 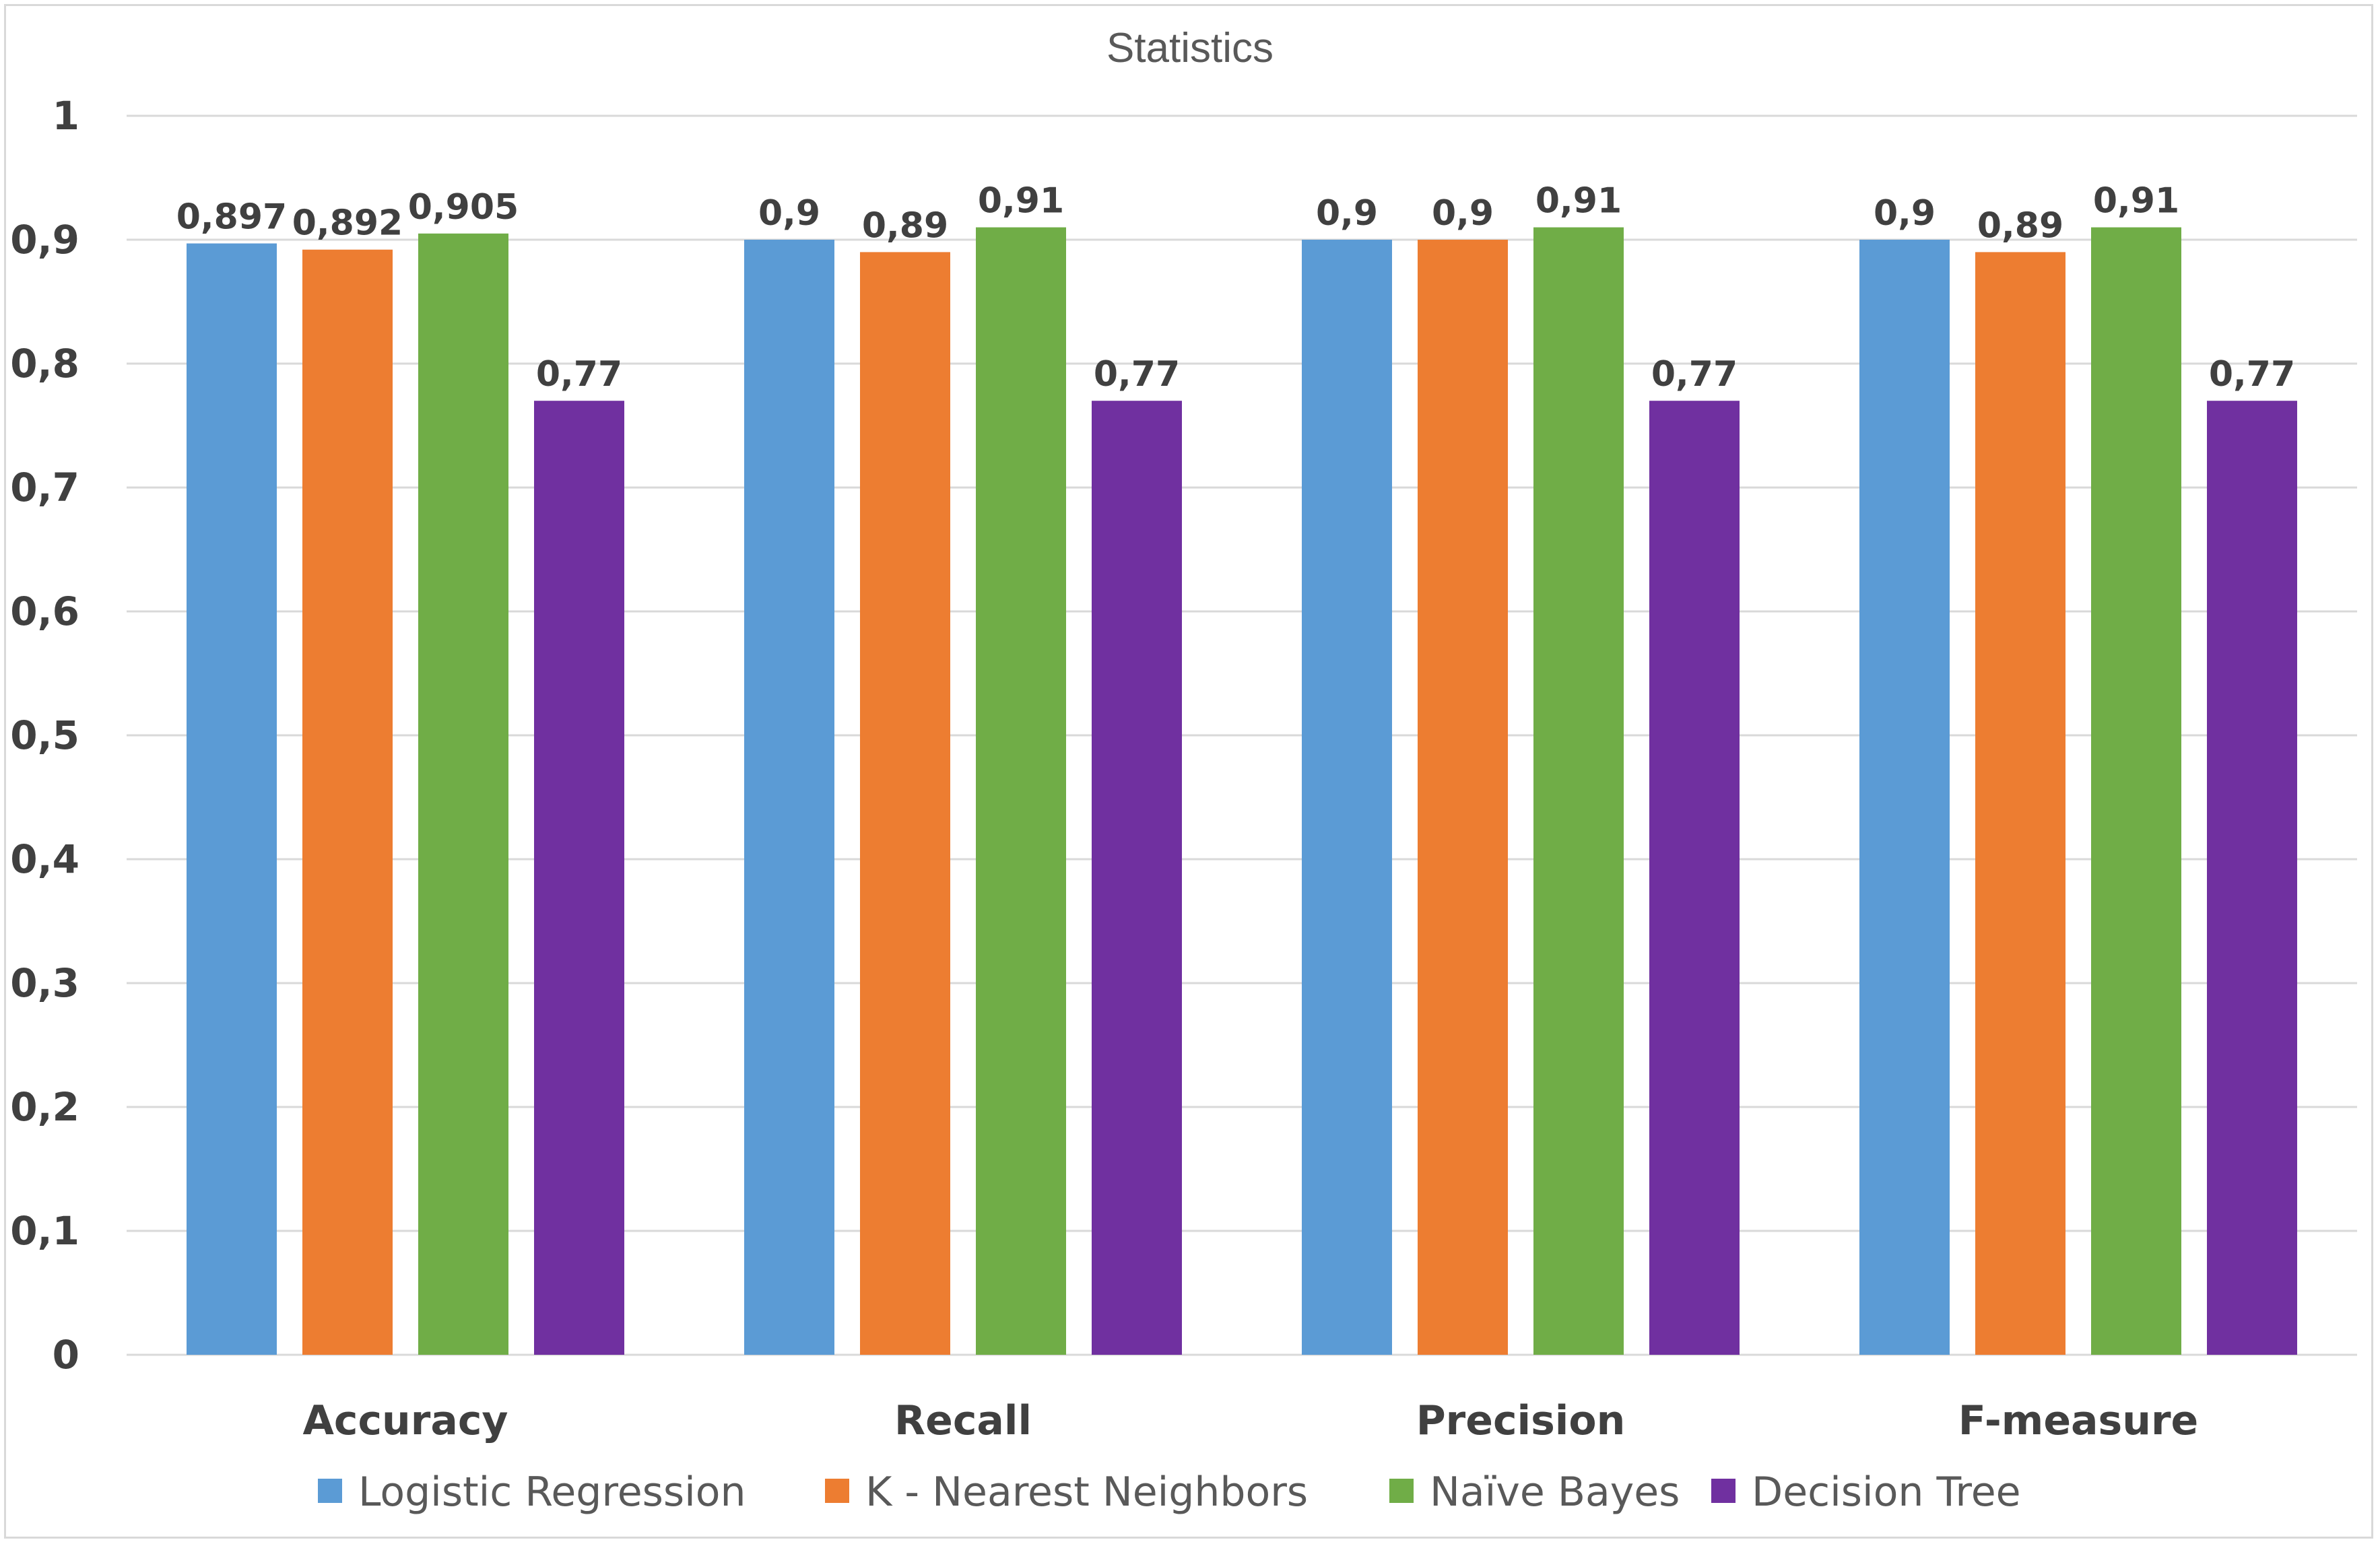 I want to click on y-tick-label: 0,5, so click(x=44, y=735).